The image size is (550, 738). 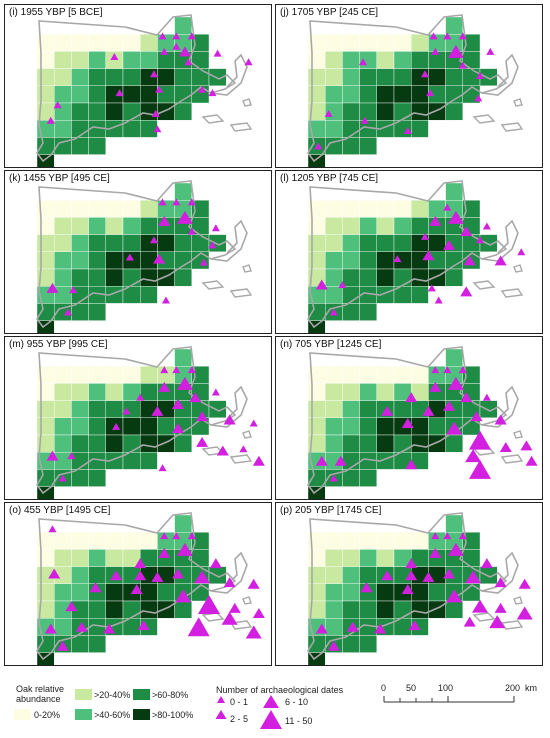 I want to click on map-panel: (k) 1455 YBP [495 CE], so click(x=138, y=252).